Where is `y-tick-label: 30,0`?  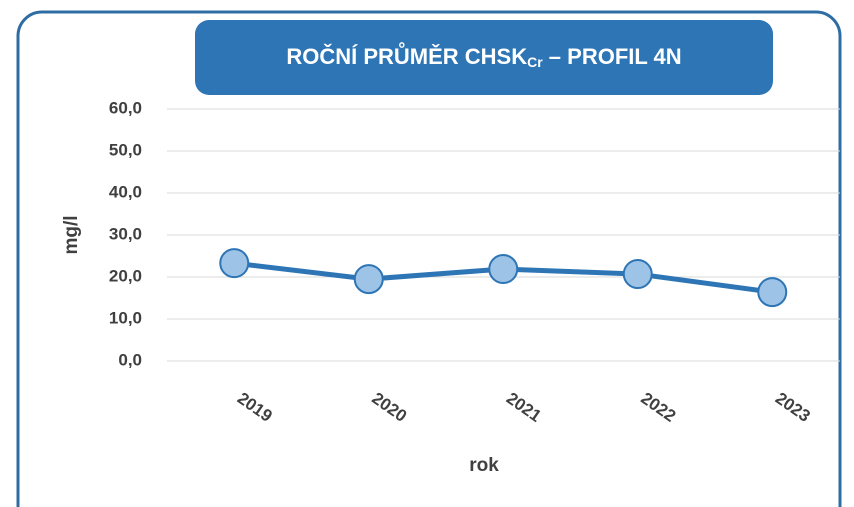
y-tick-label: 30,0 is located at coordinates (125, 233).